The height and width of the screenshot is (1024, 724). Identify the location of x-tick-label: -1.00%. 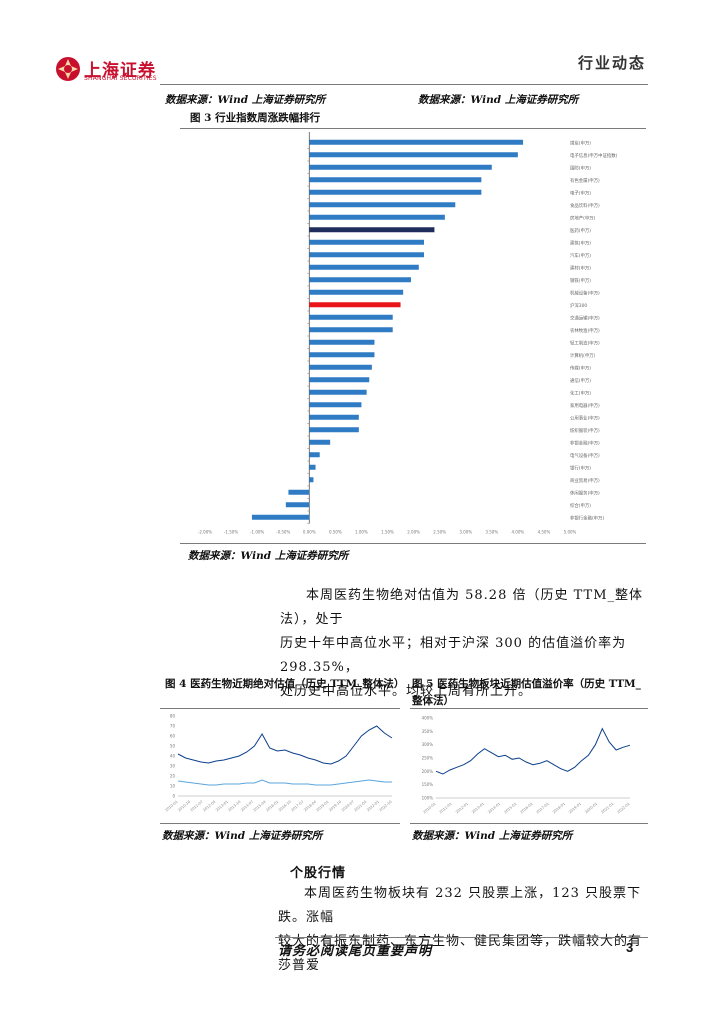
(257, 532).